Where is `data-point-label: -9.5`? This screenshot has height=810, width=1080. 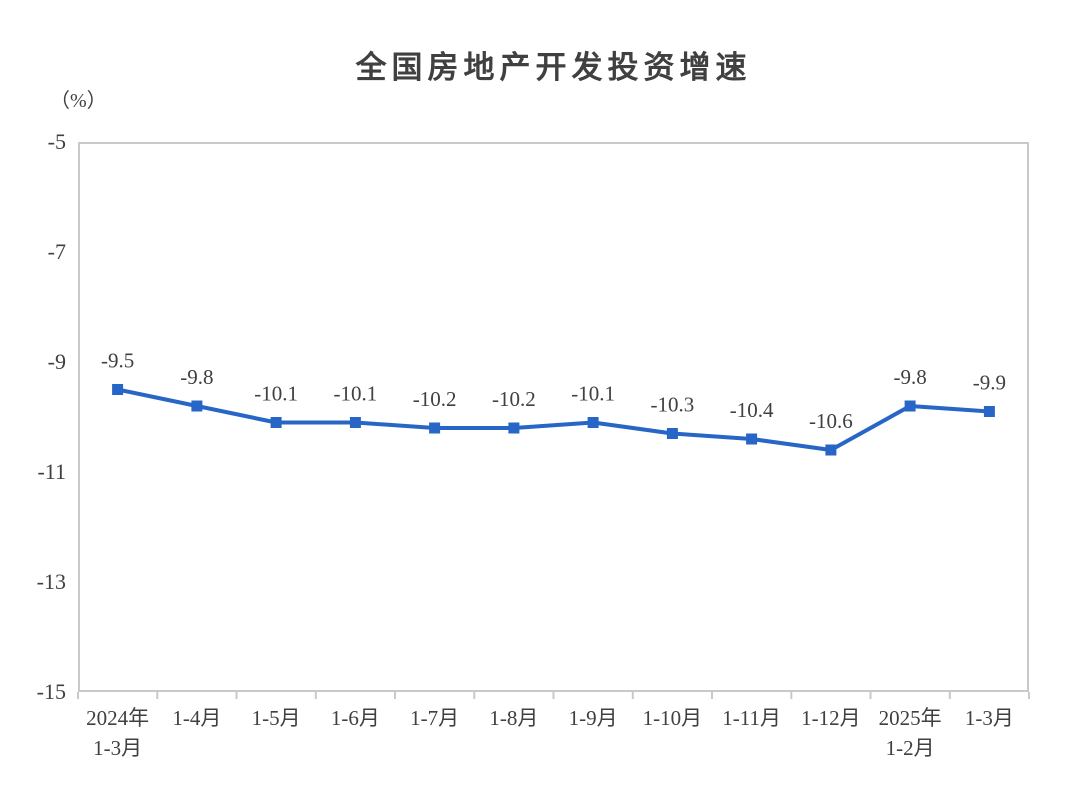 data-point-label: -9.5 is located at coordinates (117, 361).